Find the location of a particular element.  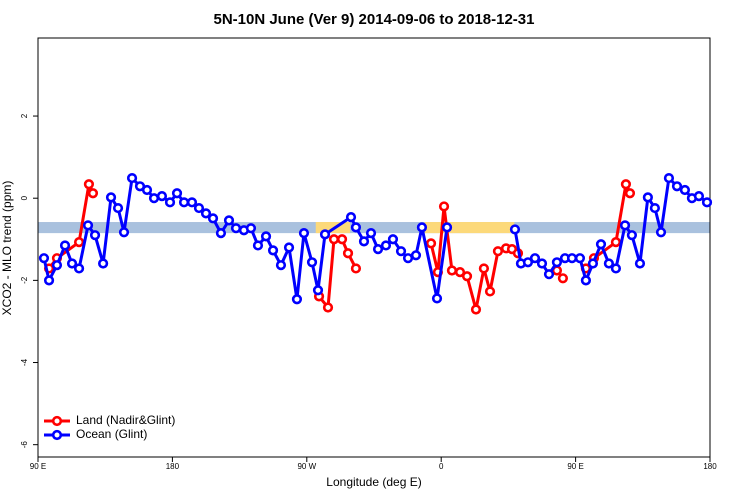

band-highlight is located at coordinates (469, 228).